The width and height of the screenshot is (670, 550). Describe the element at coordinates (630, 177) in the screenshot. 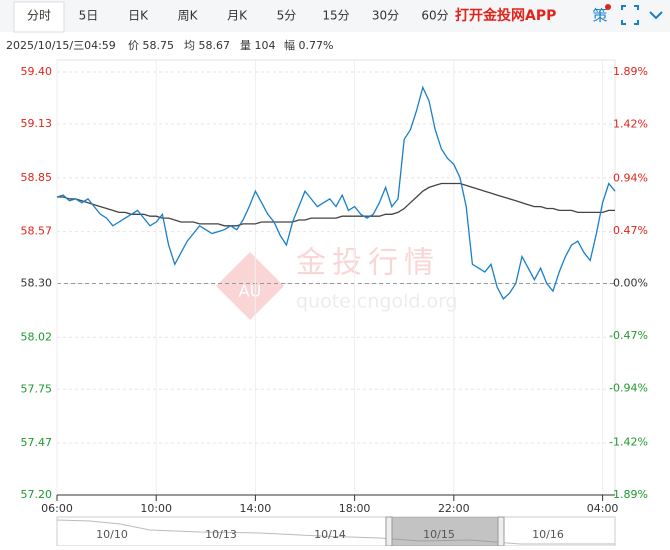

I see `y2-tick-label: 0.94%` at that location.